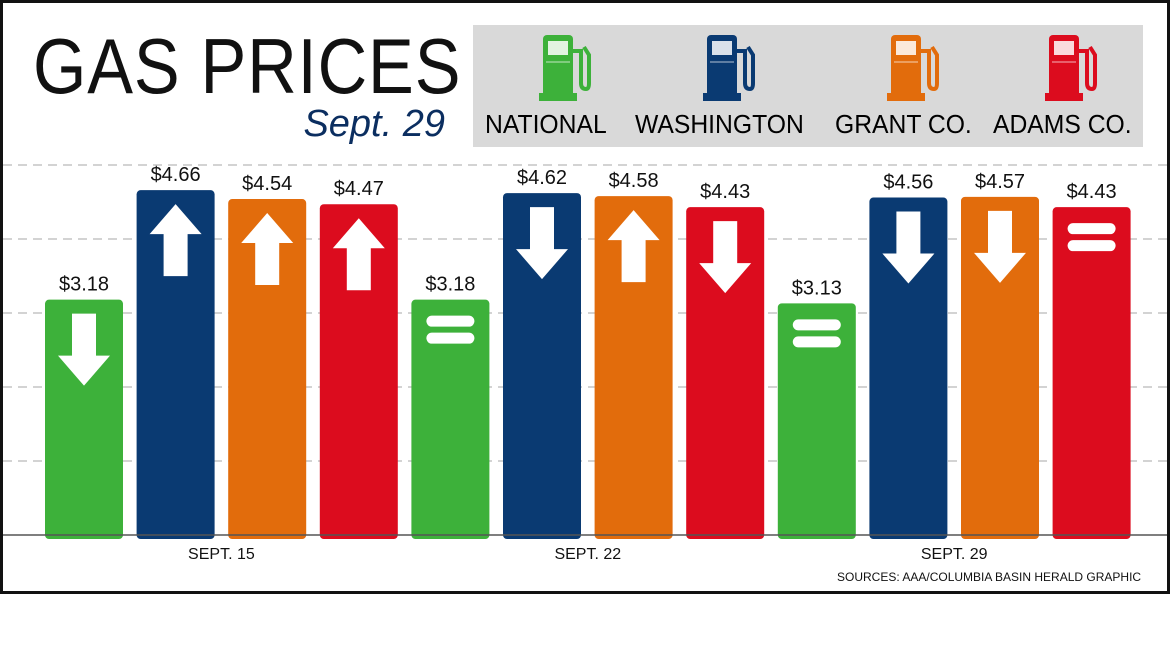 The image size is (1170, 658). Describe the element at coordinates (634, 181) in the screenshot. I see `data-label: $4.58` at that location.